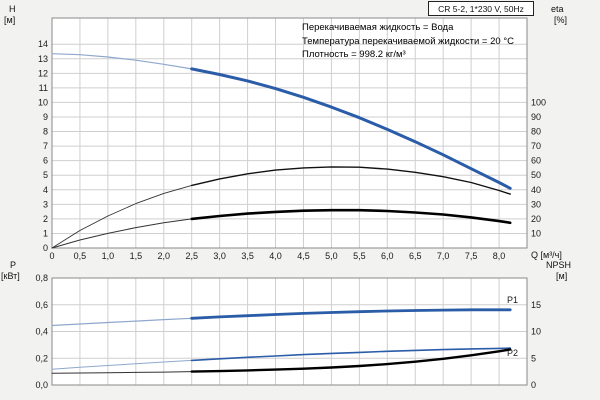 The height and width of the screenshot is (400, 600). Describe the element at coordinates (41, 332) in the screenshot. I see `svg-text: 0,4` at that location.